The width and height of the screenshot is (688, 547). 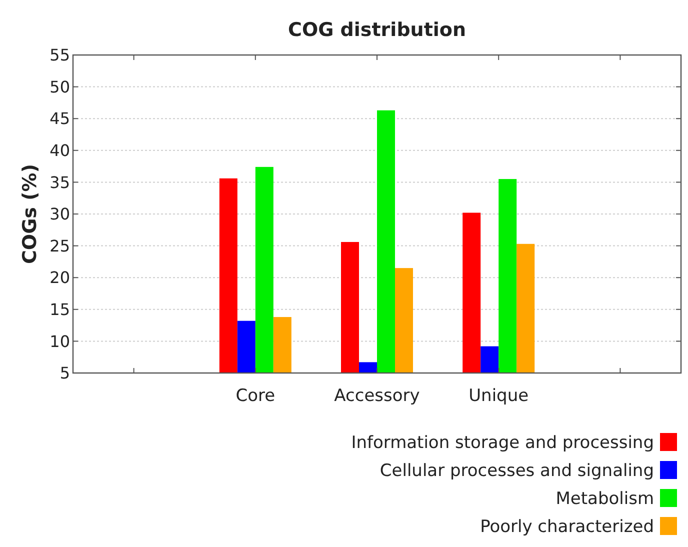 What do you see at coordinates (60, 86) in the screenshot?
I see `y-tick-label: 50` at bounding box center [60, 86].